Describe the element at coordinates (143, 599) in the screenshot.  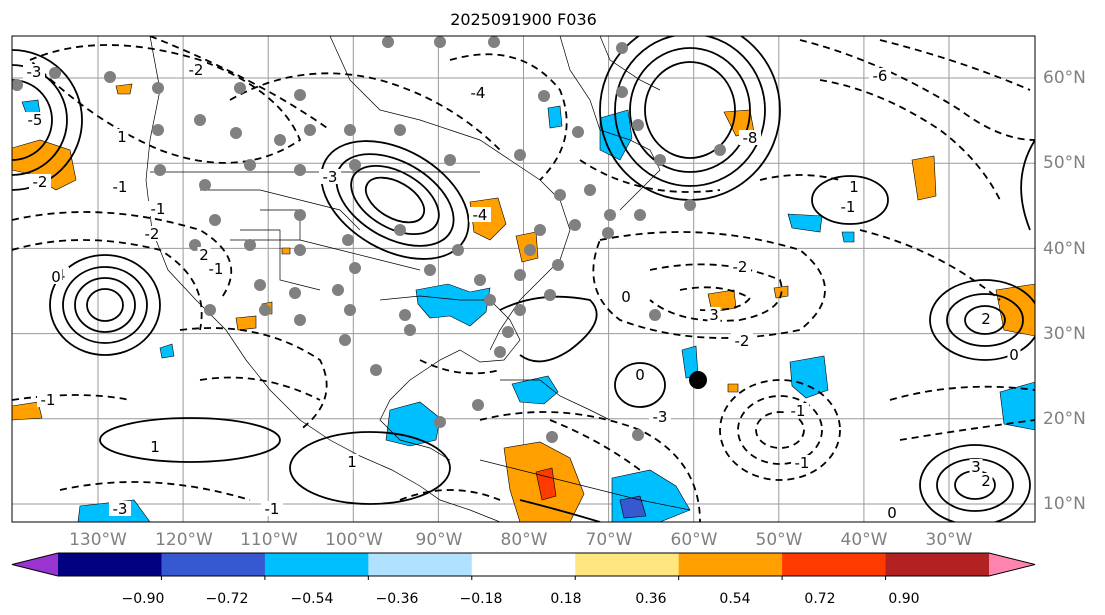
I see `colorbar-tick-label: −0.90` at that location.